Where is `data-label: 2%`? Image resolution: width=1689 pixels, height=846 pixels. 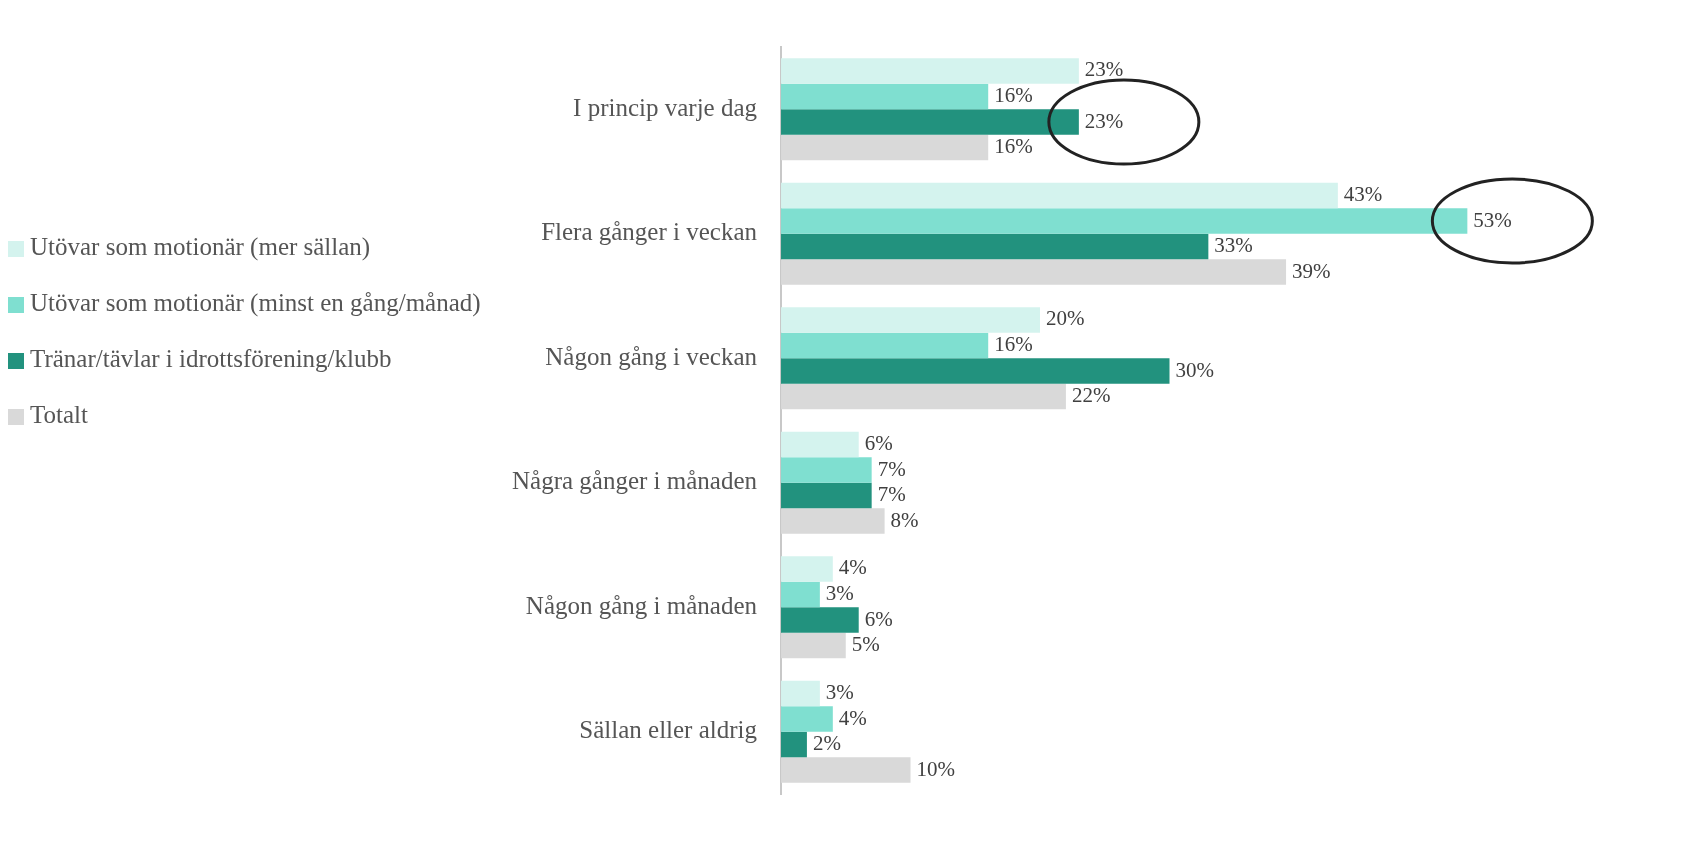
data-label: 2% is located at coordinates (826, 743).